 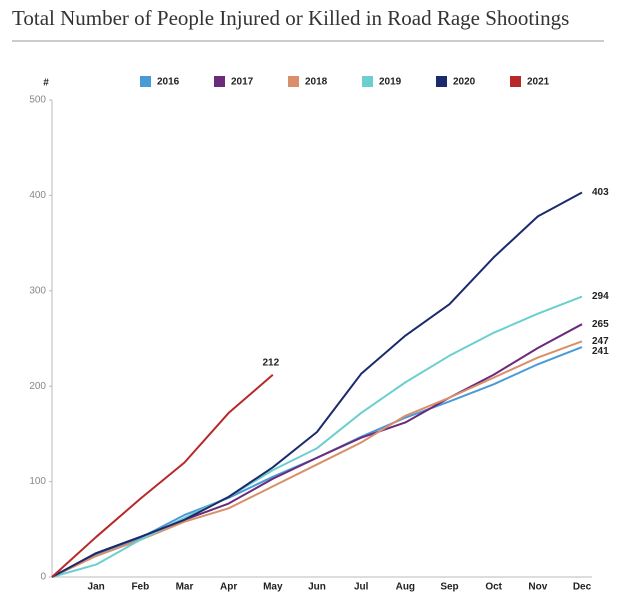 I want to click on y-axis-label: #, so click(x=46, y=83).